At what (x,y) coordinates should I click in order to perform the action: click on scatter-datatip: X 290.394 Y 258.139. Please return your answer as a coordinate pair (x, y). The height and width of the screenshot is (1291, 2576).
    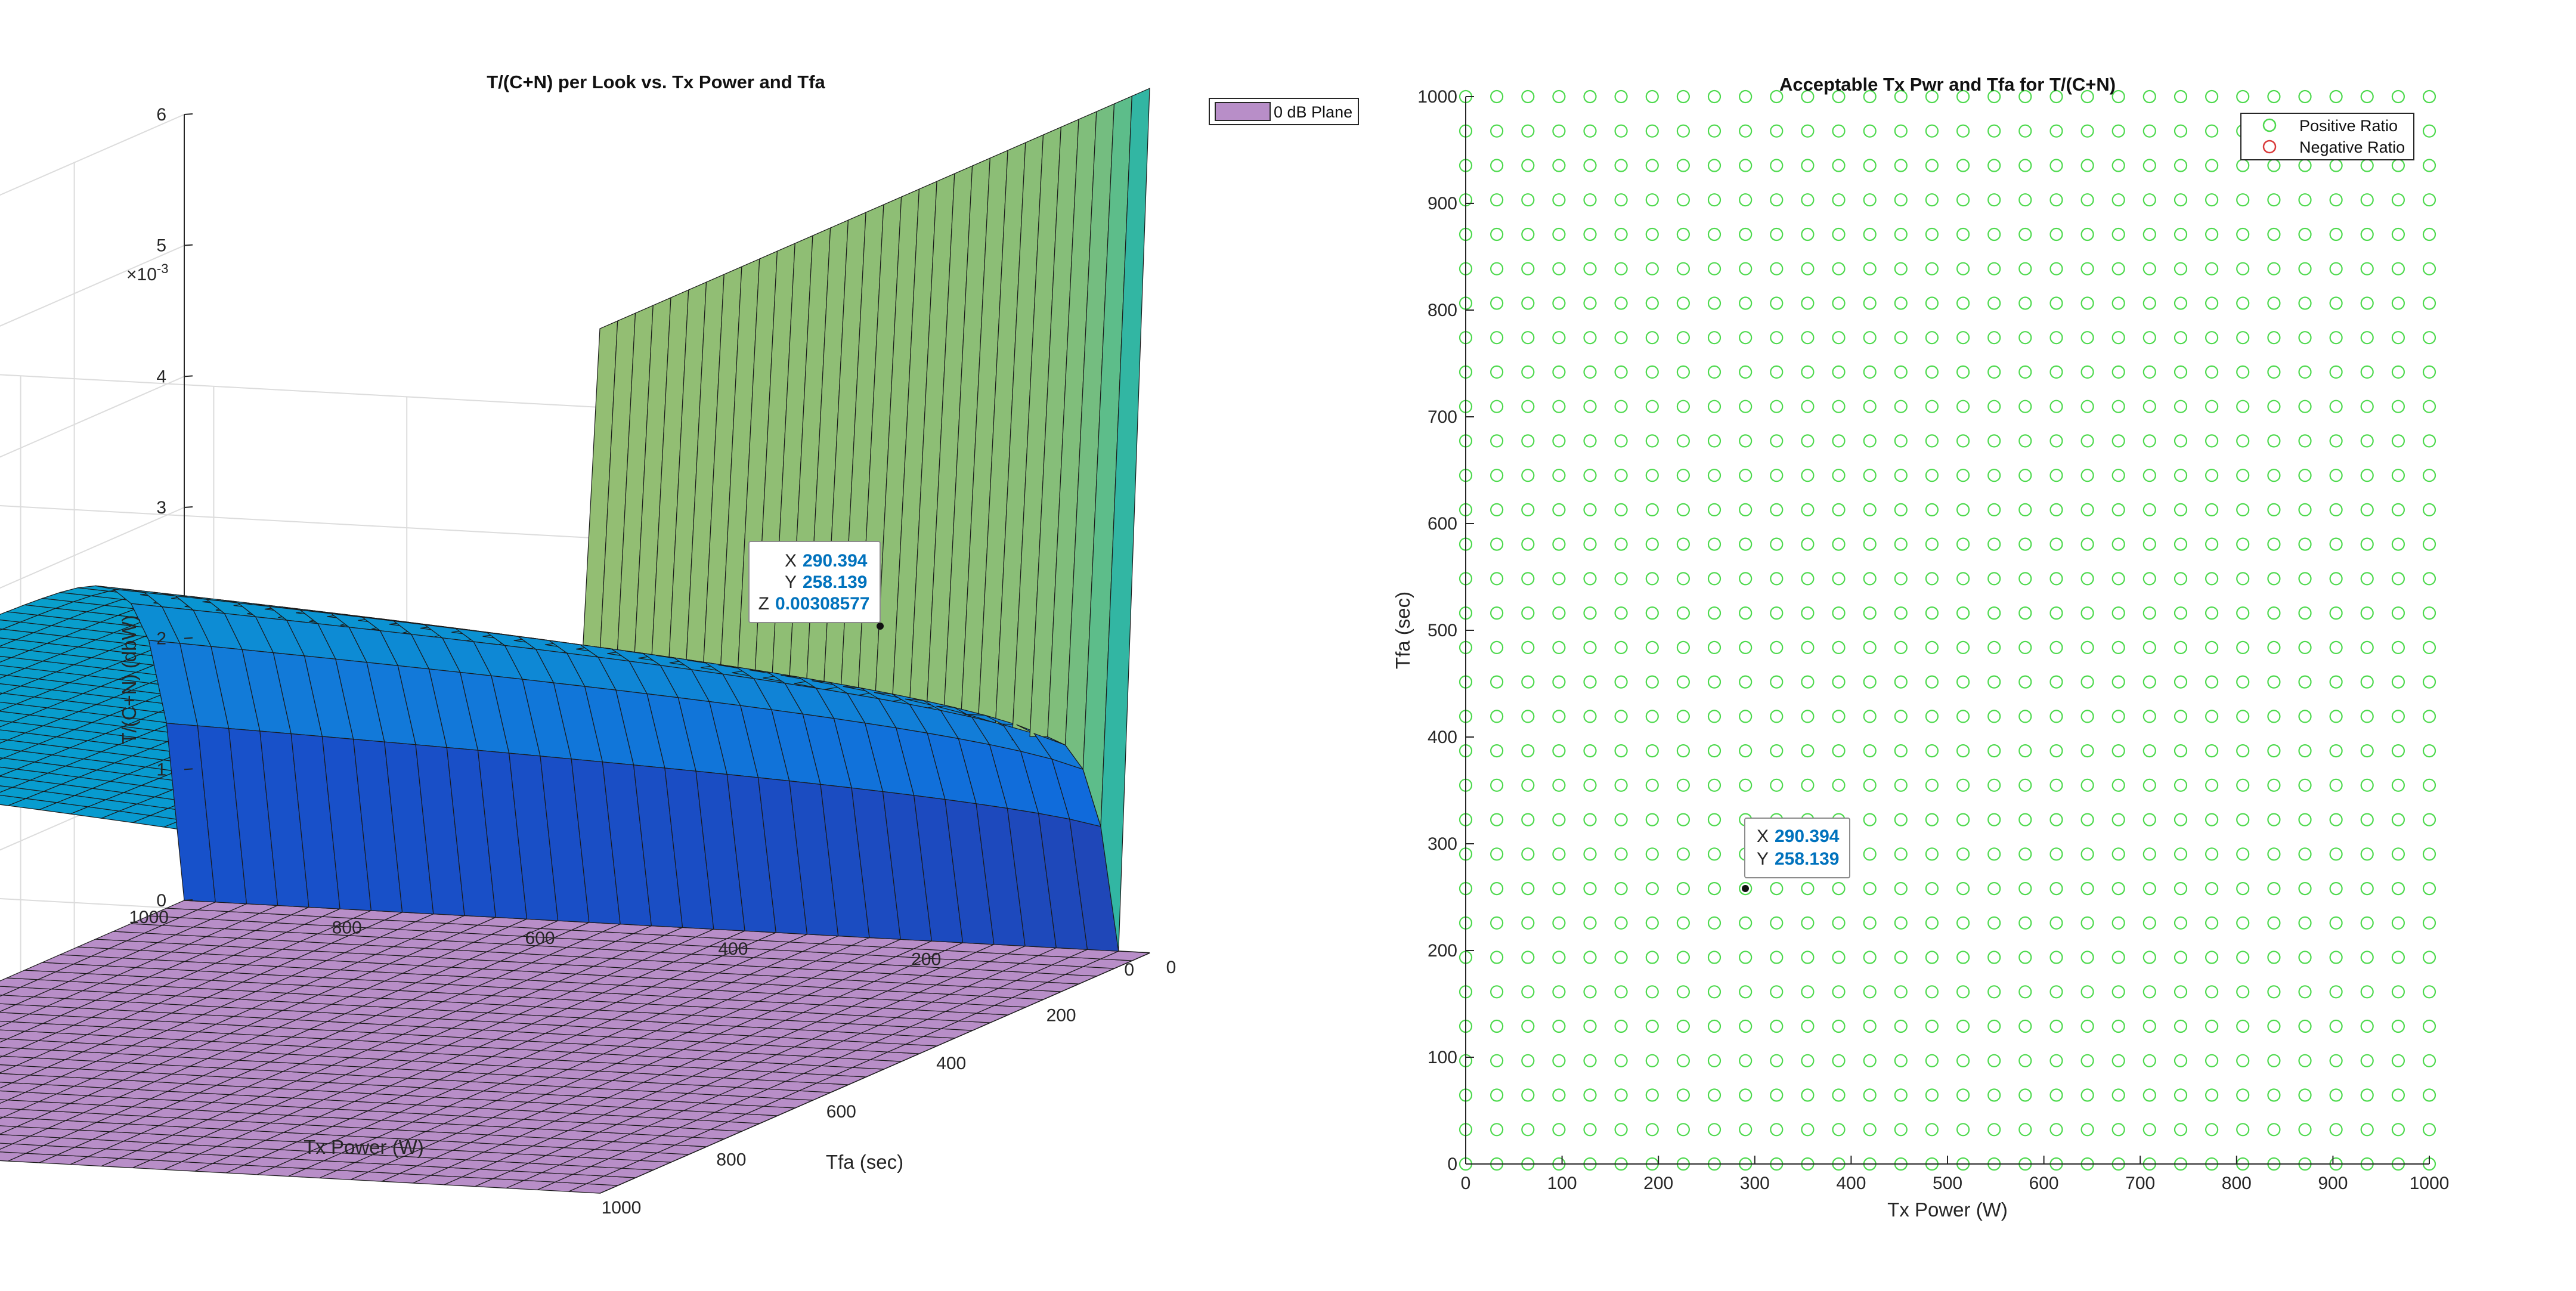
    Looking at the image, I should click on (1796, 855).